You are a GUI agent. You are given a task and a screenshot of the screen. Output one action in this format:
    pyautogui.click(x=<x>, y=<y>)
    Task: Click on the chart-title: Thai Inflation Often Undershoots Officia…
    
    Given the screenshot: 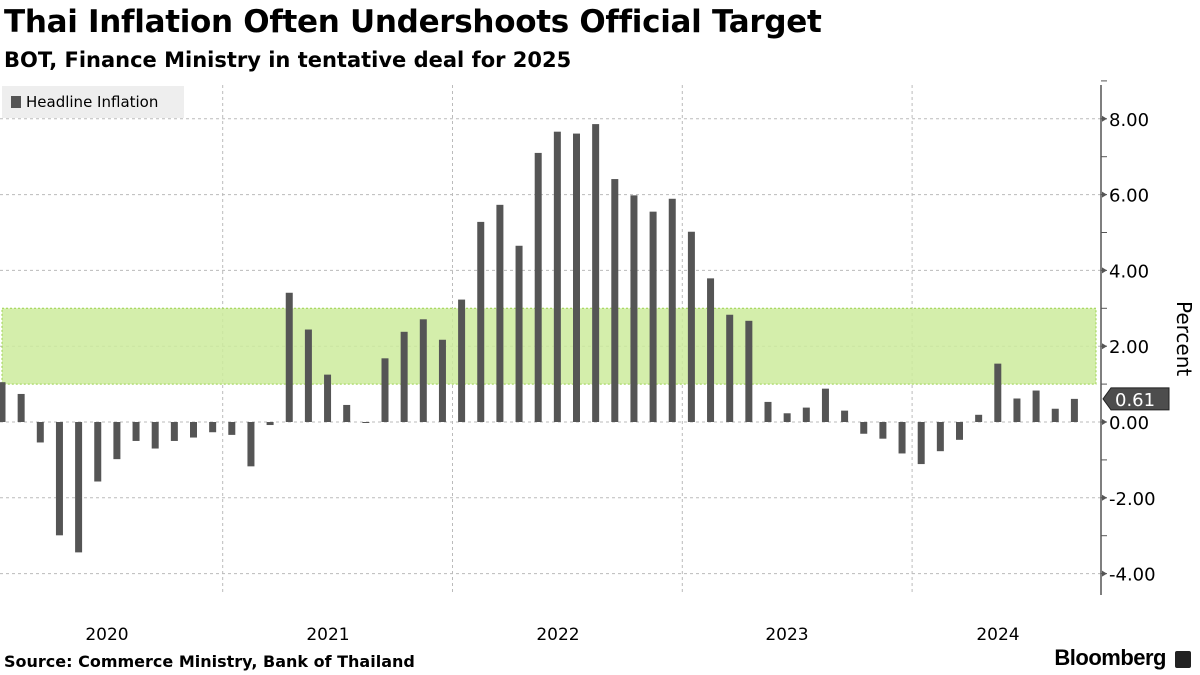 What is the action you would take?
    pyautogui.click(x=413, y=22)
    